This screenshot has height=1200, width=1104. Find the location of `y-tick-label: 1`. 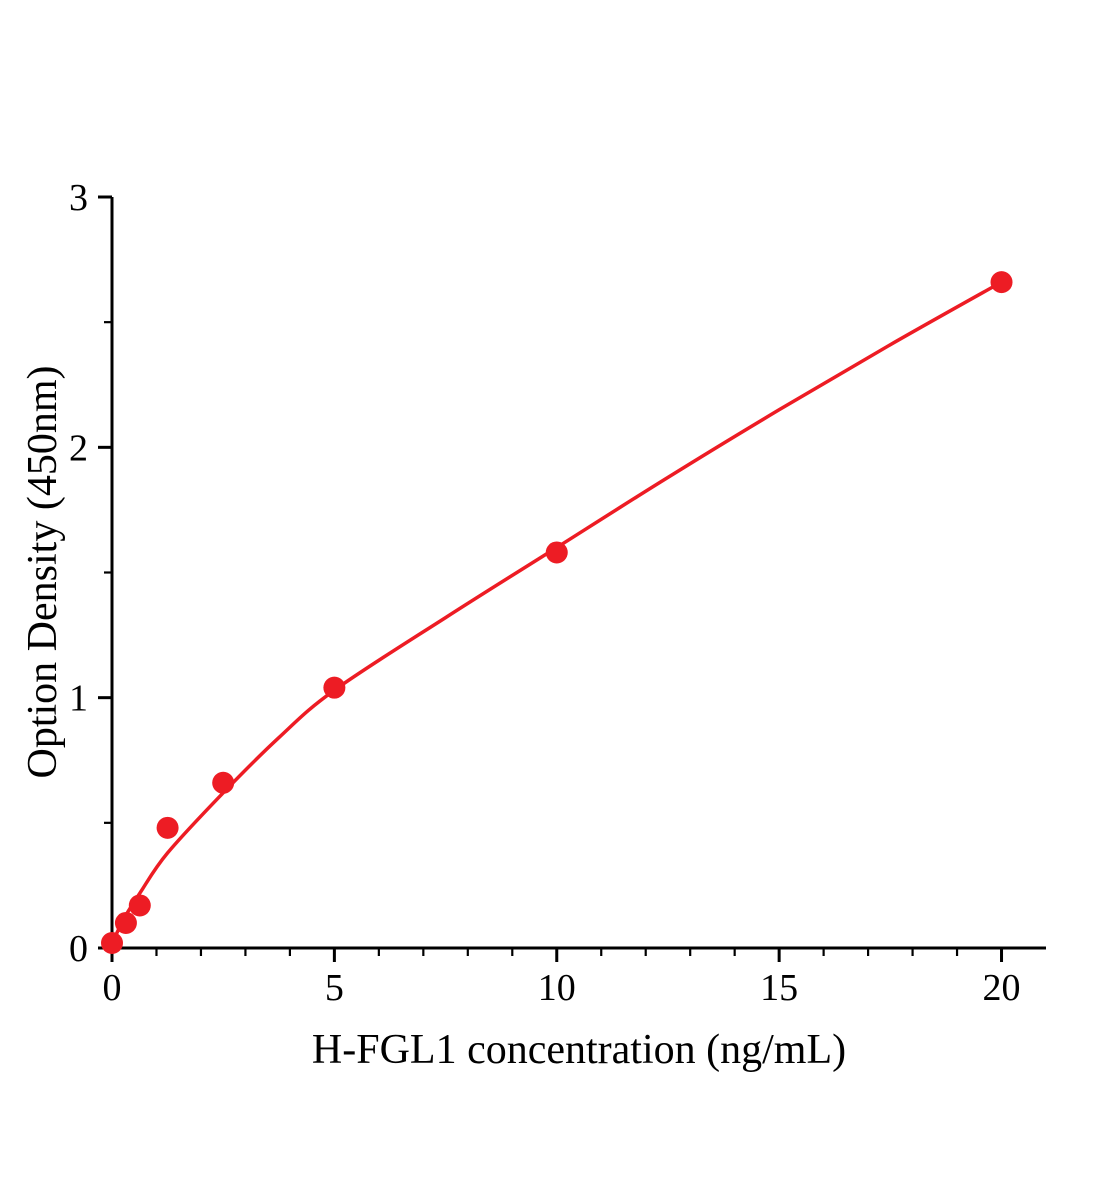

y-tick-label: 1 is located at coordinates (78, 699).